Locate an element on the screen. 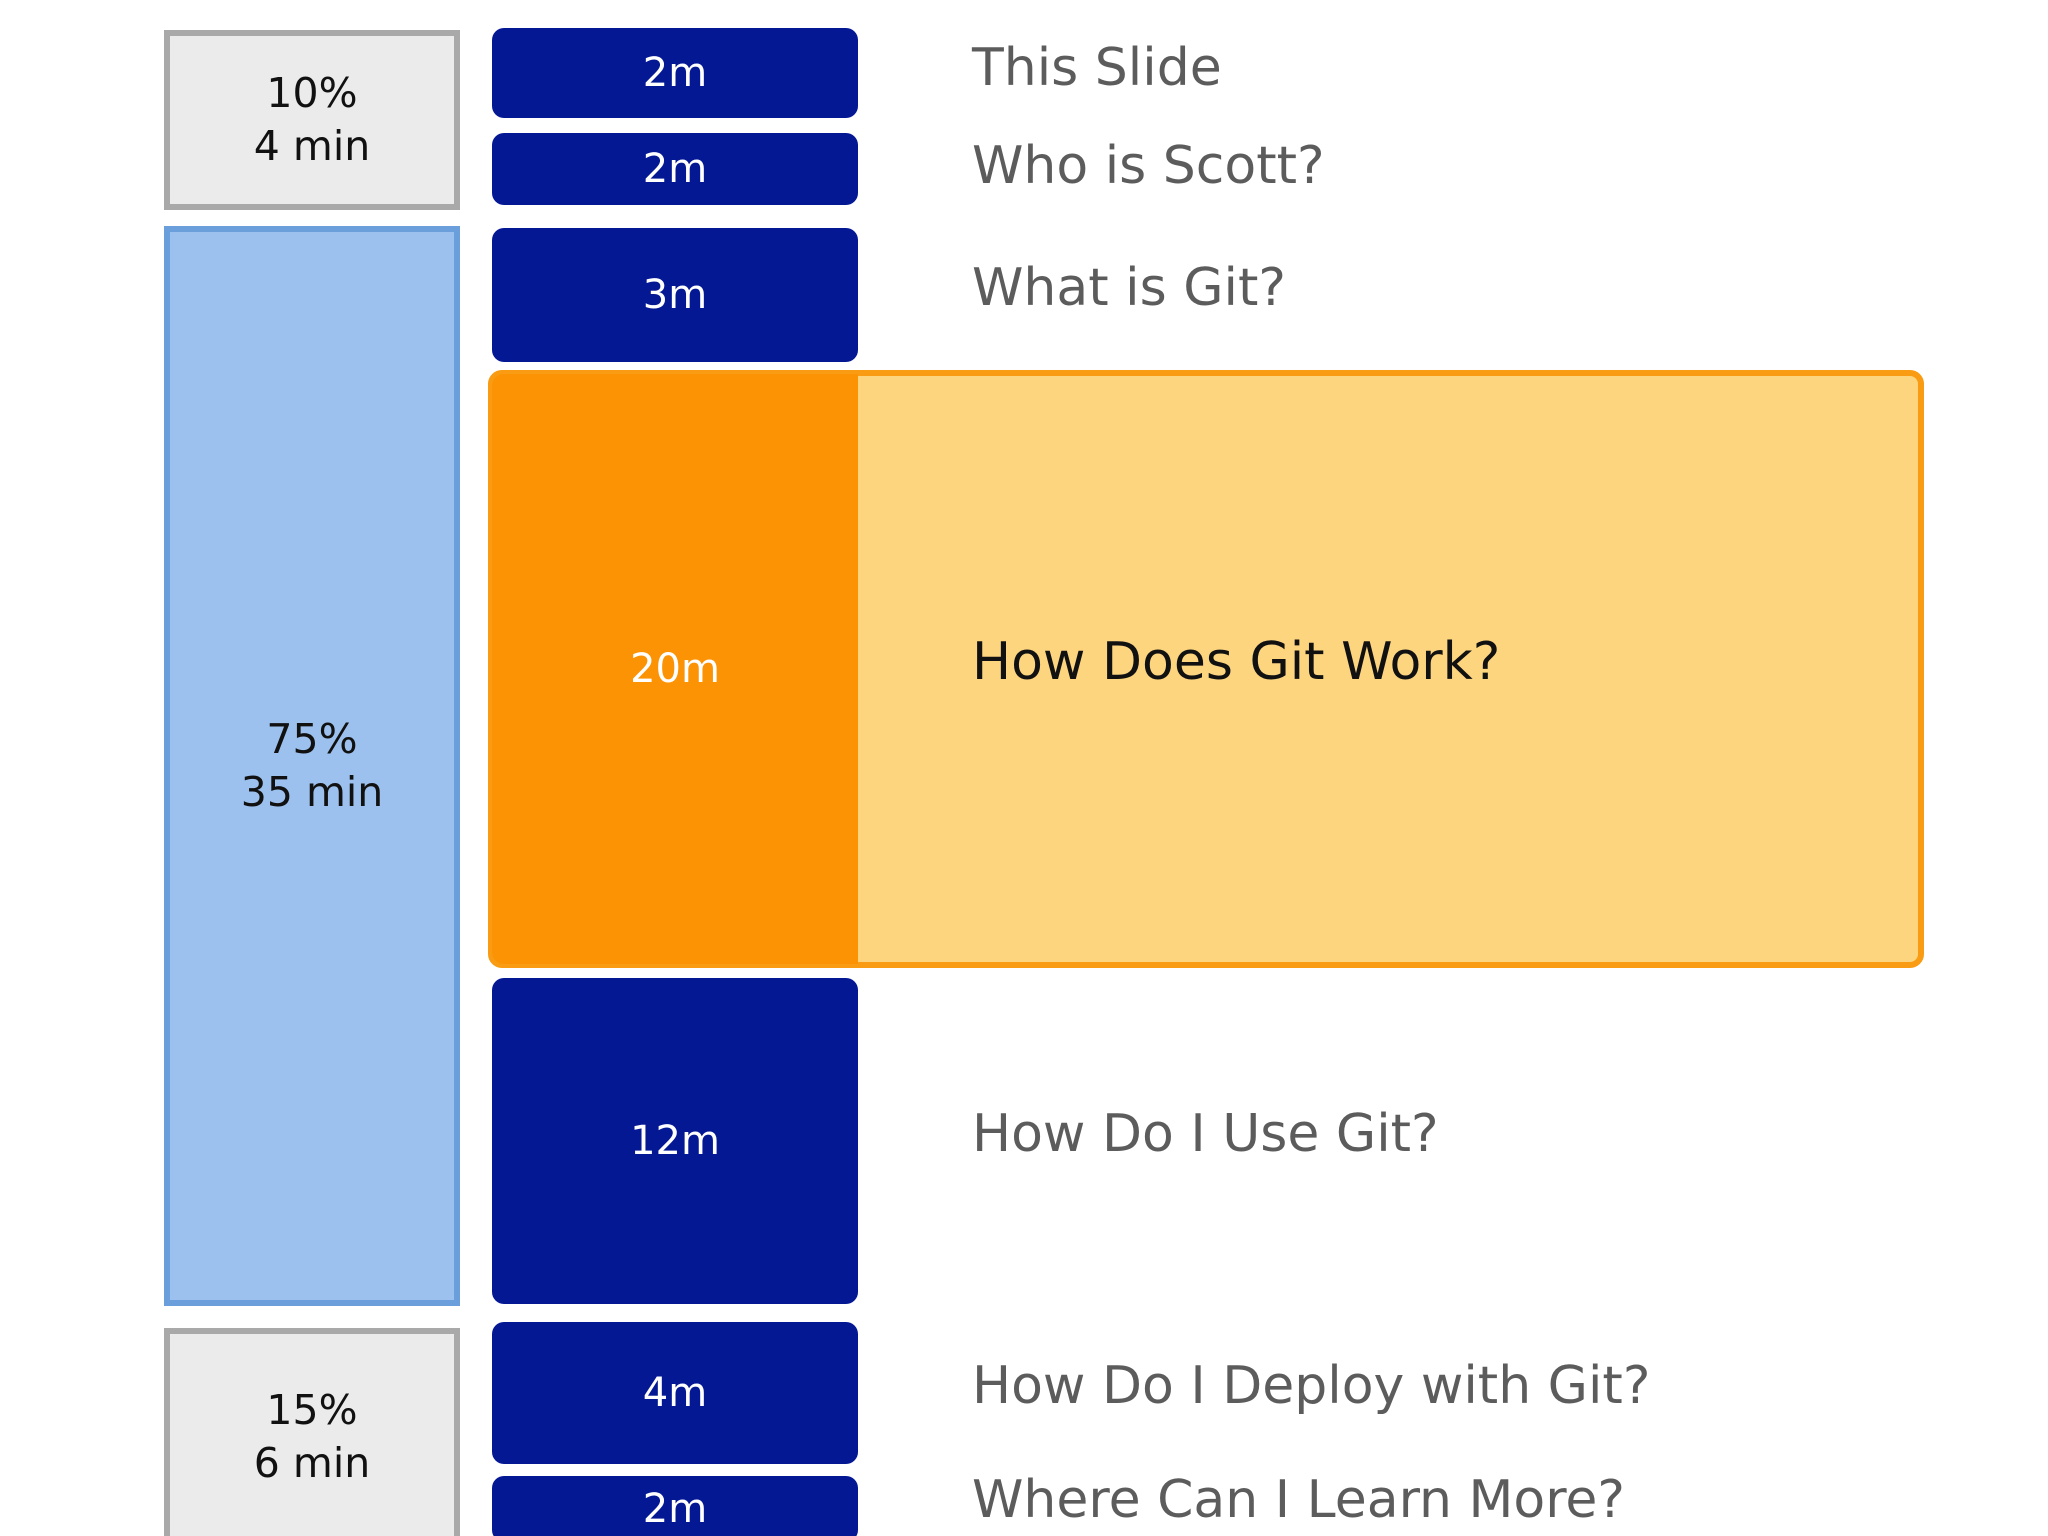  summary-intro-percent: 10% is located at coordinates (312, 92).